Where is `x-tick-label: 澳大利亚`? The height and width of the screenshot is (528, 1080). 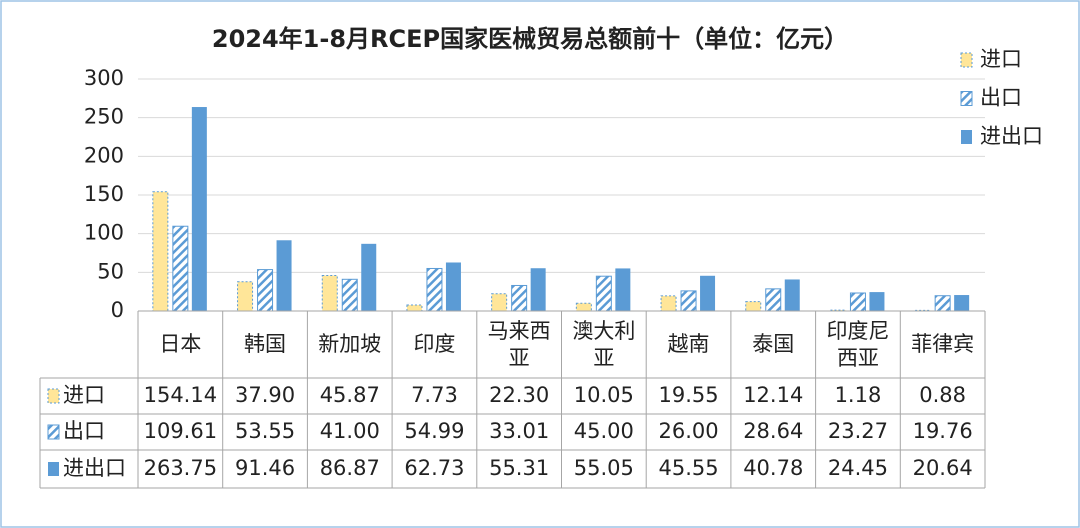 x-tick-label: 澳大利亚 is located at coordinates (604, 344).